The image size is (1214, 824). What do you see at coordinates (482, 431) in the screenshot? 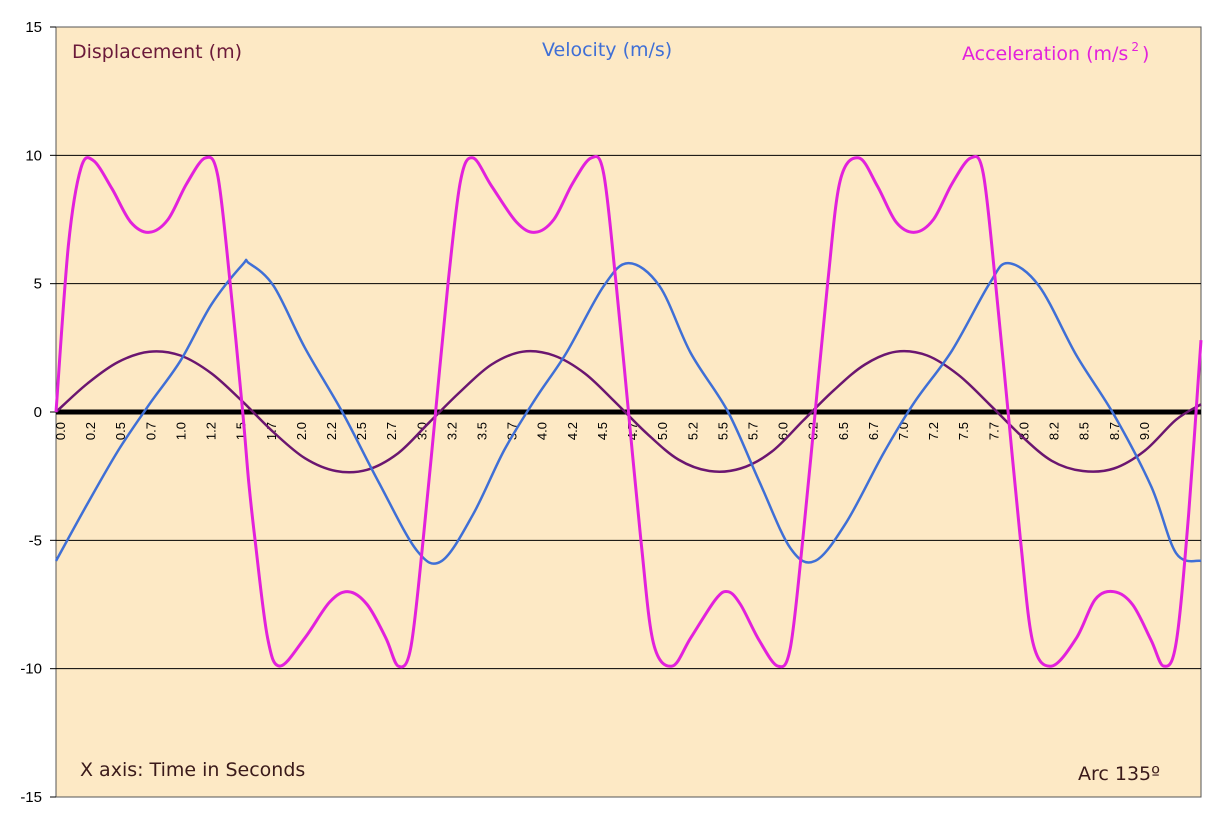
I see `x-tick-label: 3.5` at bounding box center [482, 431].